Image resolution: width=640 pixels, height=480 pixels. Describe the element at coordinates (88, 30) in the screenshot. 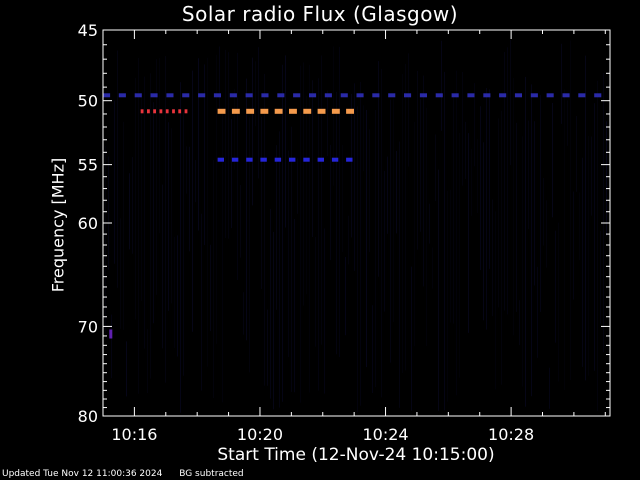

I see `y-tick-label: 45` at that location.